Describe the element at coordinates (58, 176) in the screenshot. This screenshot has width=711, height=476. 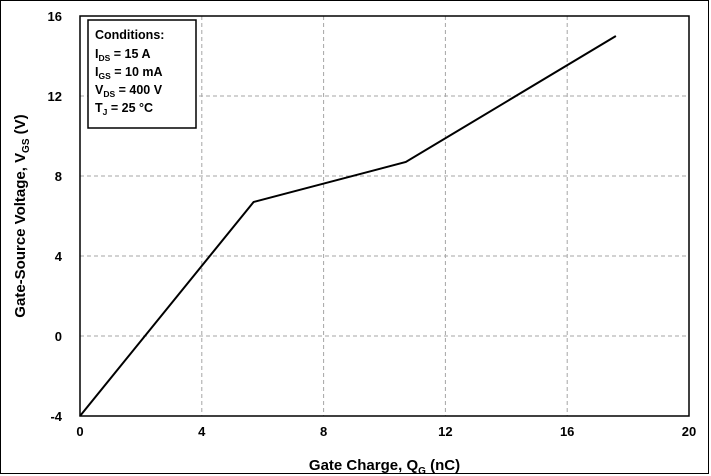
I see `y-tick-label: 8` at that location.